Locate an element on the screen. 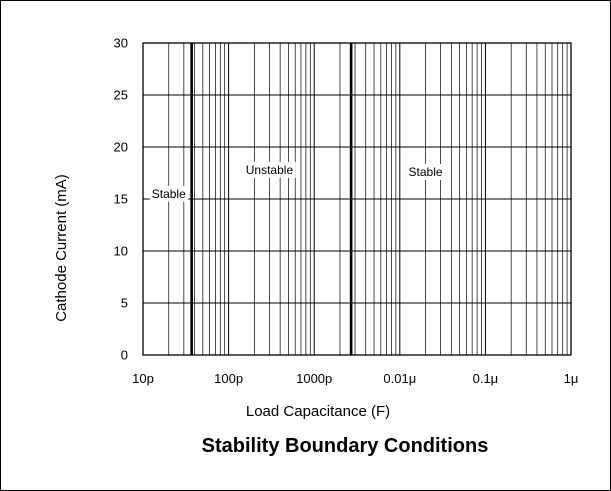  x-tick-label: 10p is located at coordinates (143, 378).